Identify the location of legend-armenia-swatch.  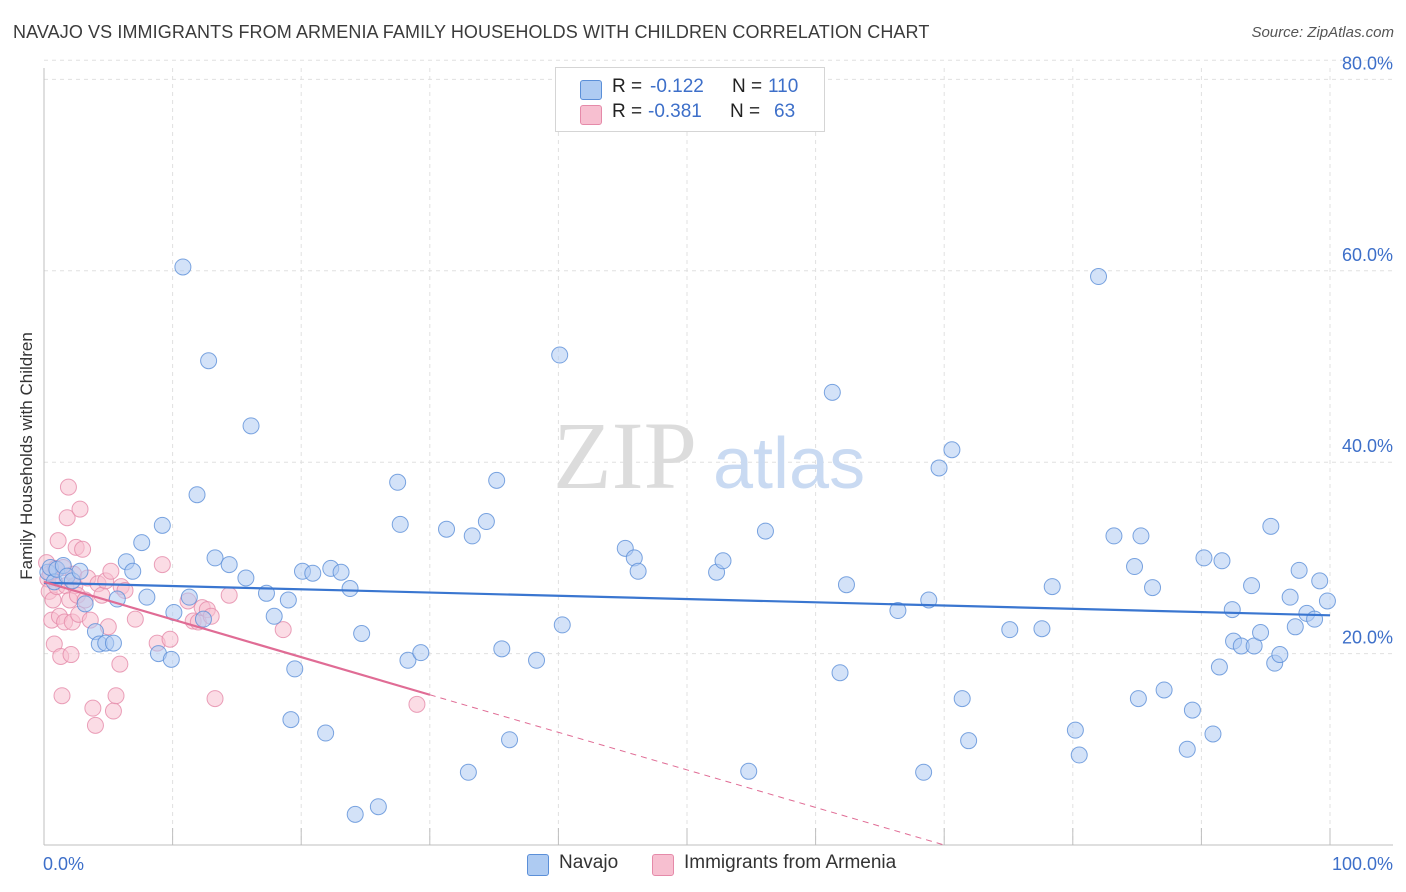
(663, 865).